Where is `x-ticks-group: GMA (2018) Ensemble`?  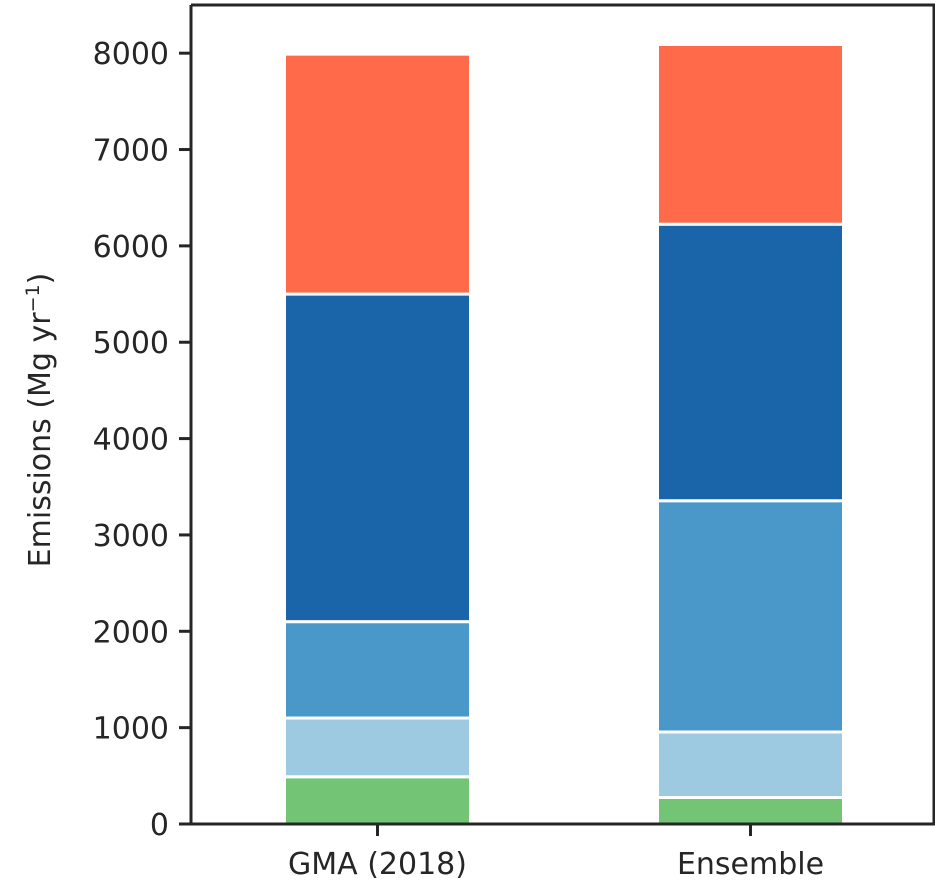
x-ticks-group: GMA (2018) Ensemble is located at coordinates (556, 853).